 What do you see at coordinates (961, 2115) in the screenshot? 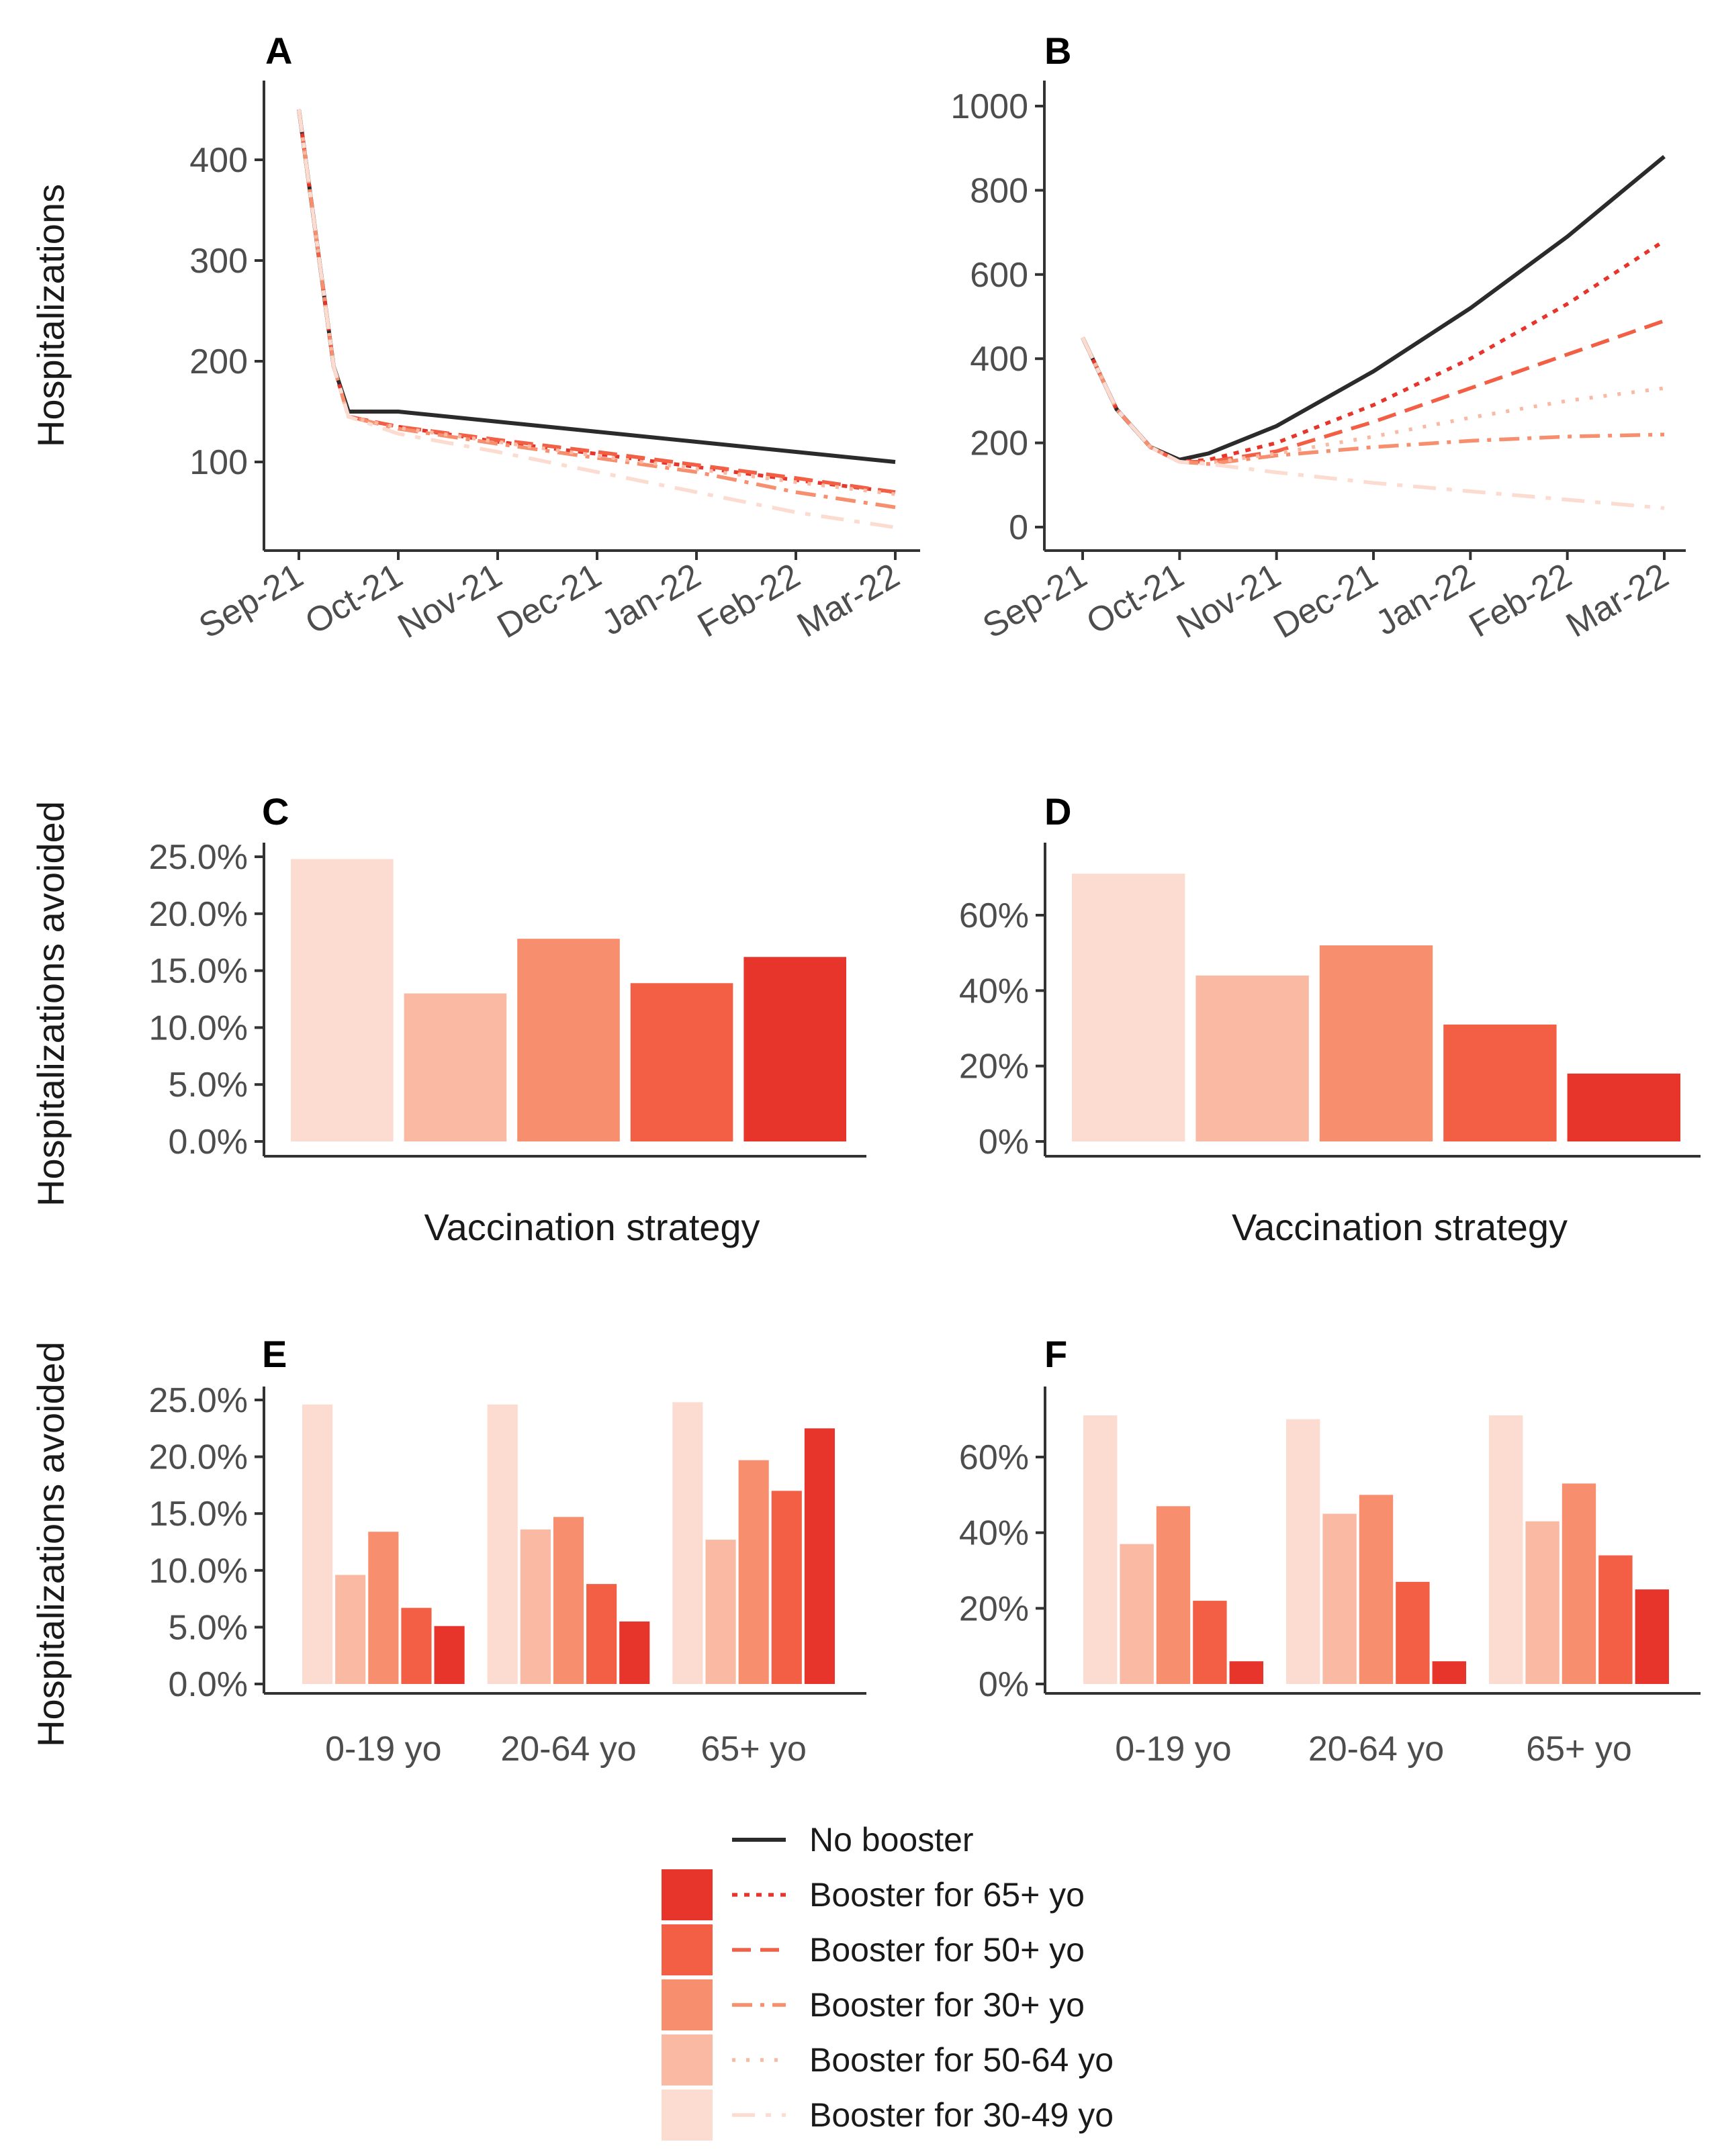
I see `legend-label: Booster for 30-49 yo` at bounding box center [961, 2115].